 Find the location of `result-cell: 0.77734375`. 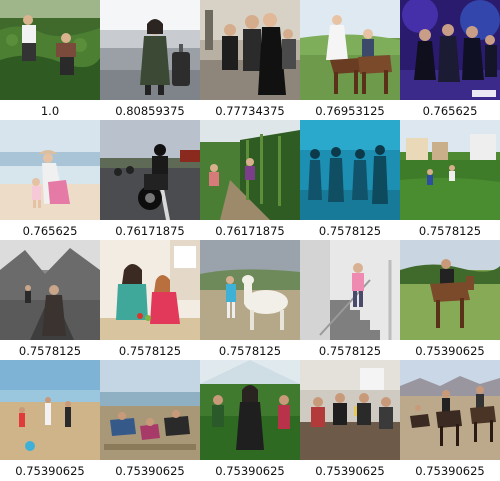

result-cell: 0.77734375 is located at coordinates (250, 60).